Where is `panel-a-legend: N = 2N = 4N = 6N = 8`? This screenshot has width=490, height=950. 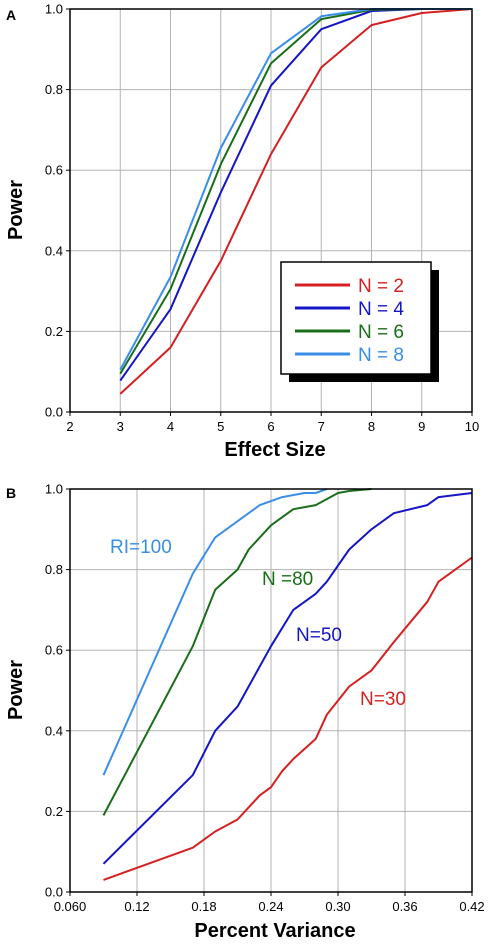 panel-a-legend: N = 2N = 4N = 6N = 8 is located at coordinates (359, 321).